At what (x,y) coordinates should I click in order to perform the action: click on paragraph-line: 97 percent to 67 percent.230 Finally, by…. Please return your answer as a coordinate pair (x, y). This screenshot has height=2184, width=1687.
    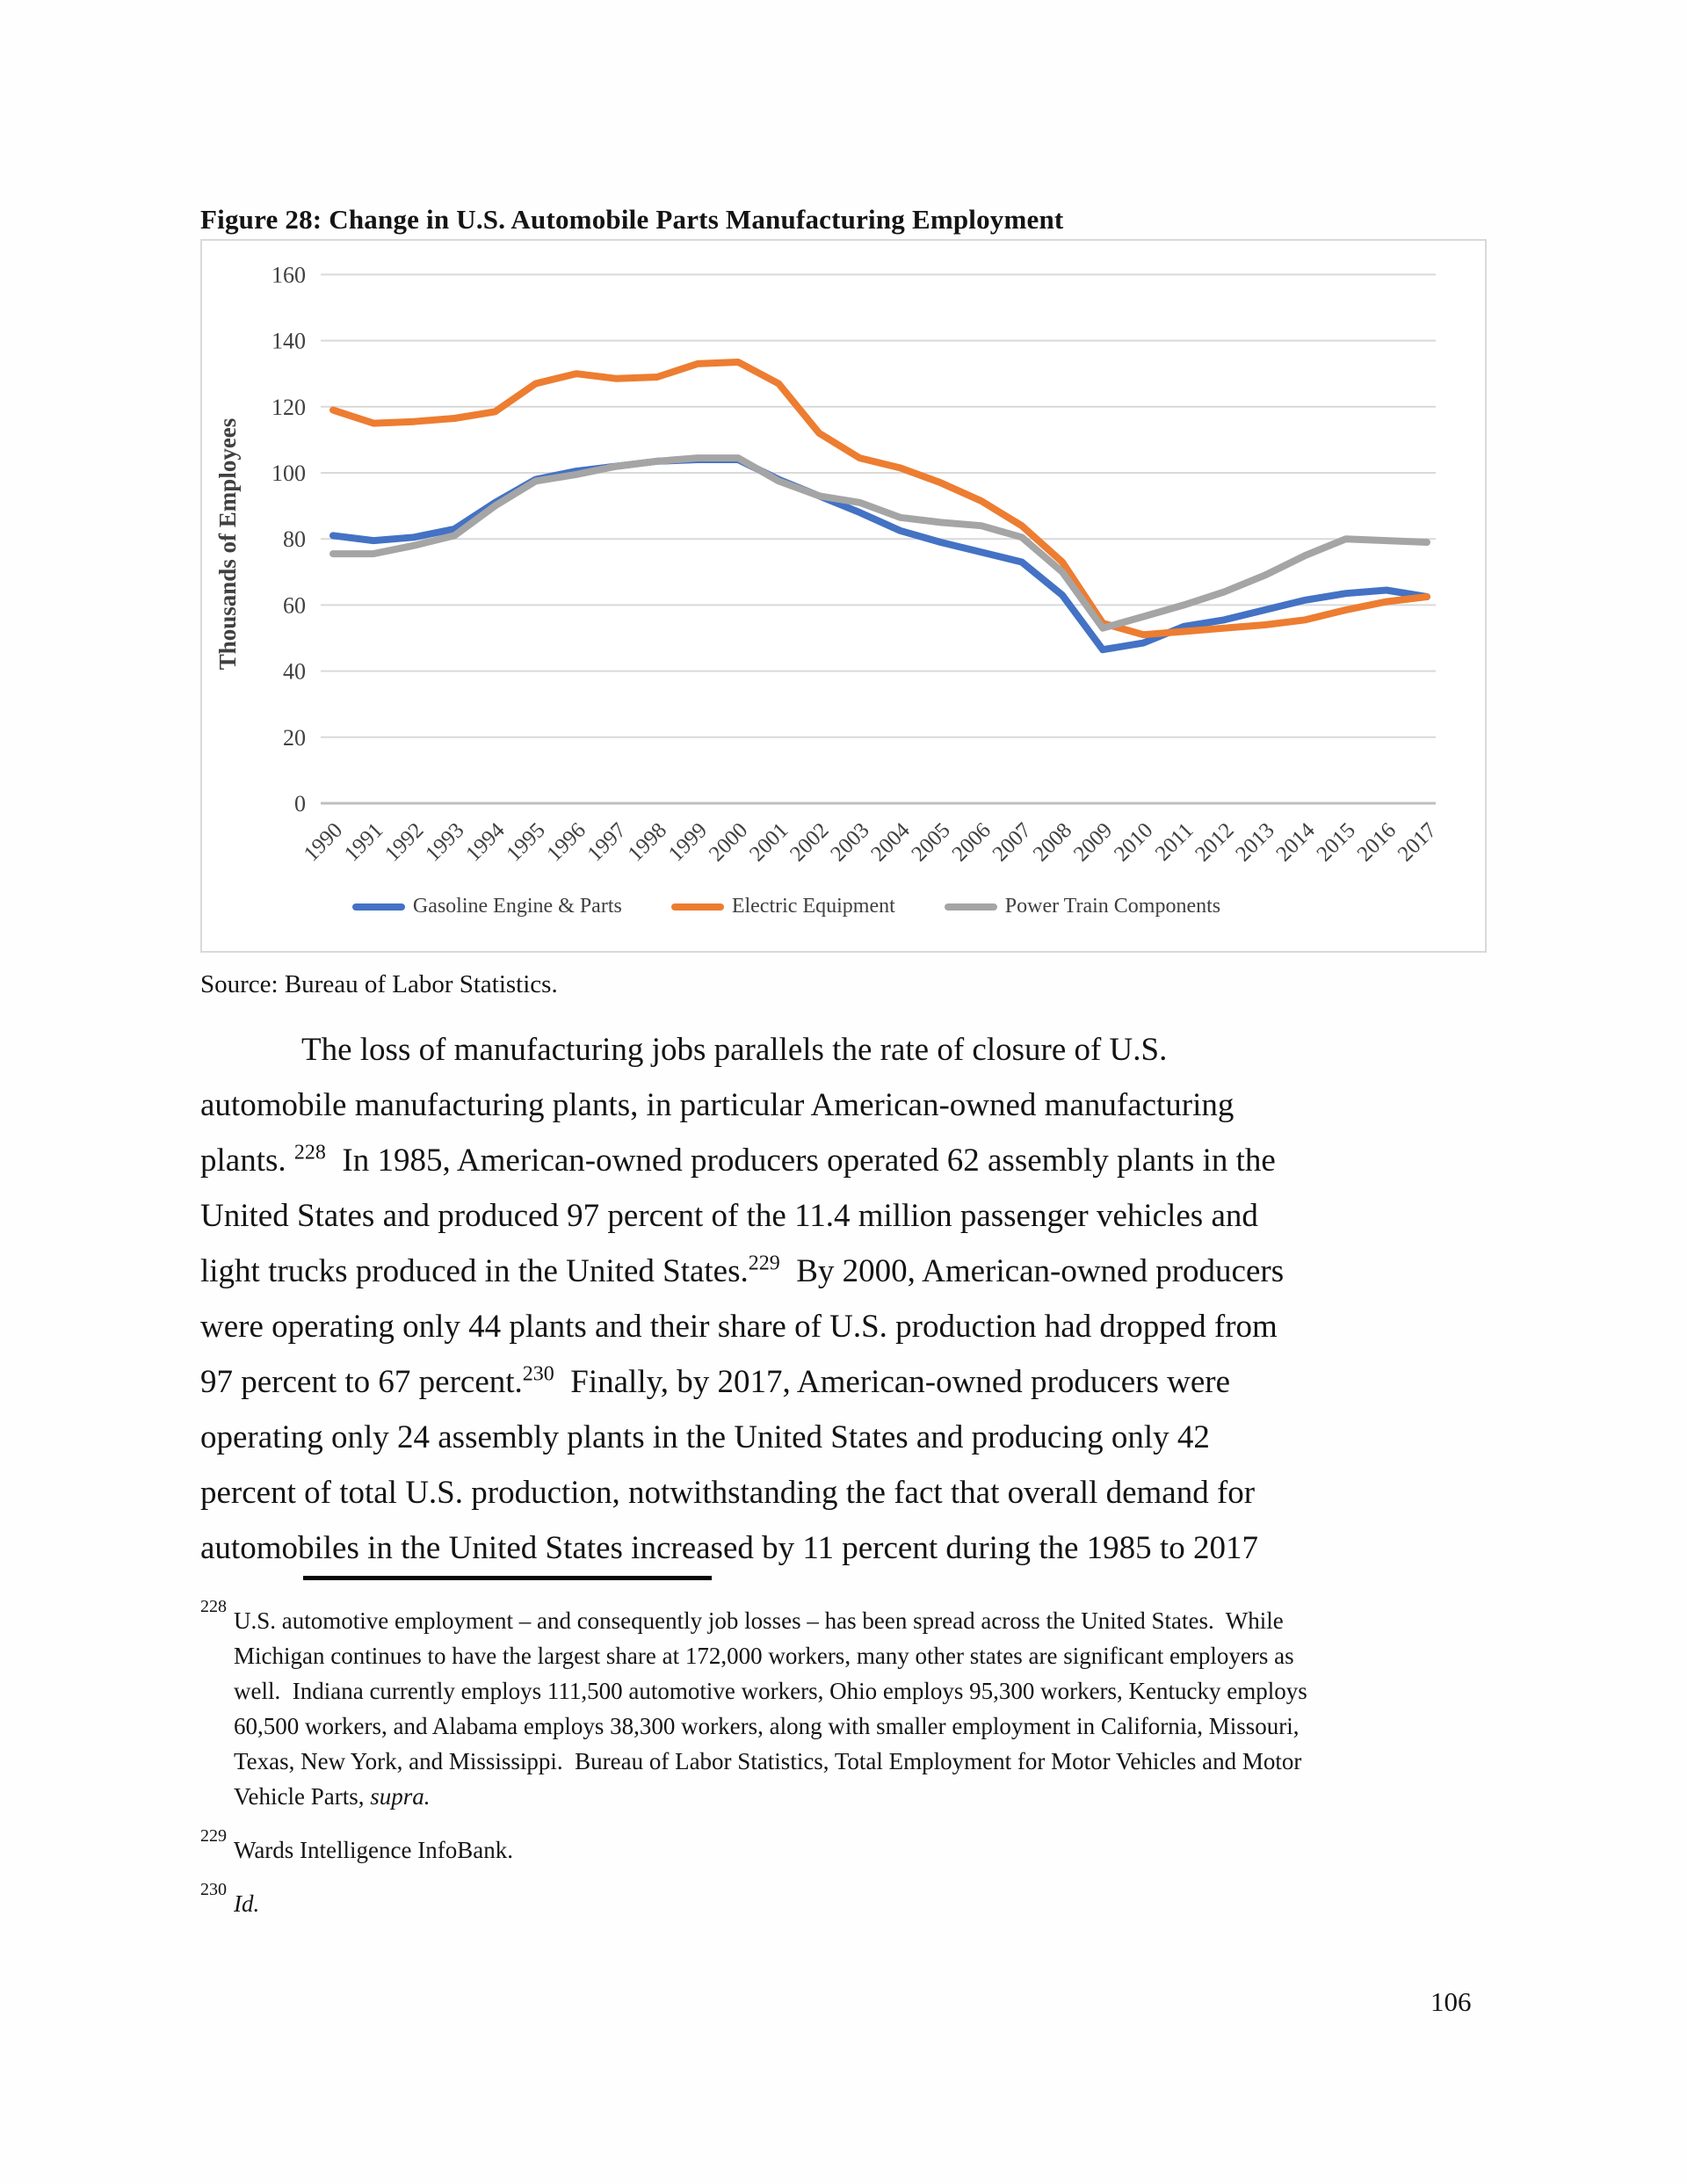
    Looking at the image, I should click on (849, 1382).